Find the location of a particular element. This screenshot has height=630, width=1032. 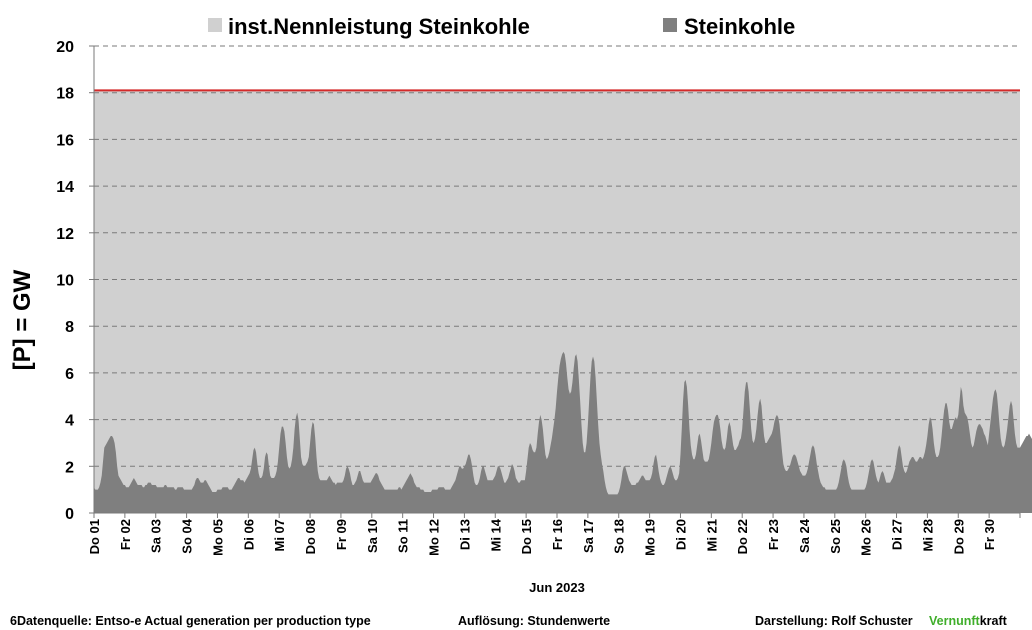

y-tick-label: 20 is located at coordinates (65, 47).